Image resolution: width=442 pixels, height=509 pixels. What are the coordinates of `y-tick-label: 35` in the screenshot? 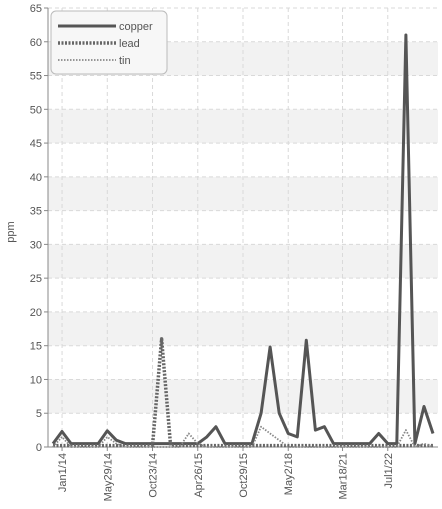 It's located at (36, 212).